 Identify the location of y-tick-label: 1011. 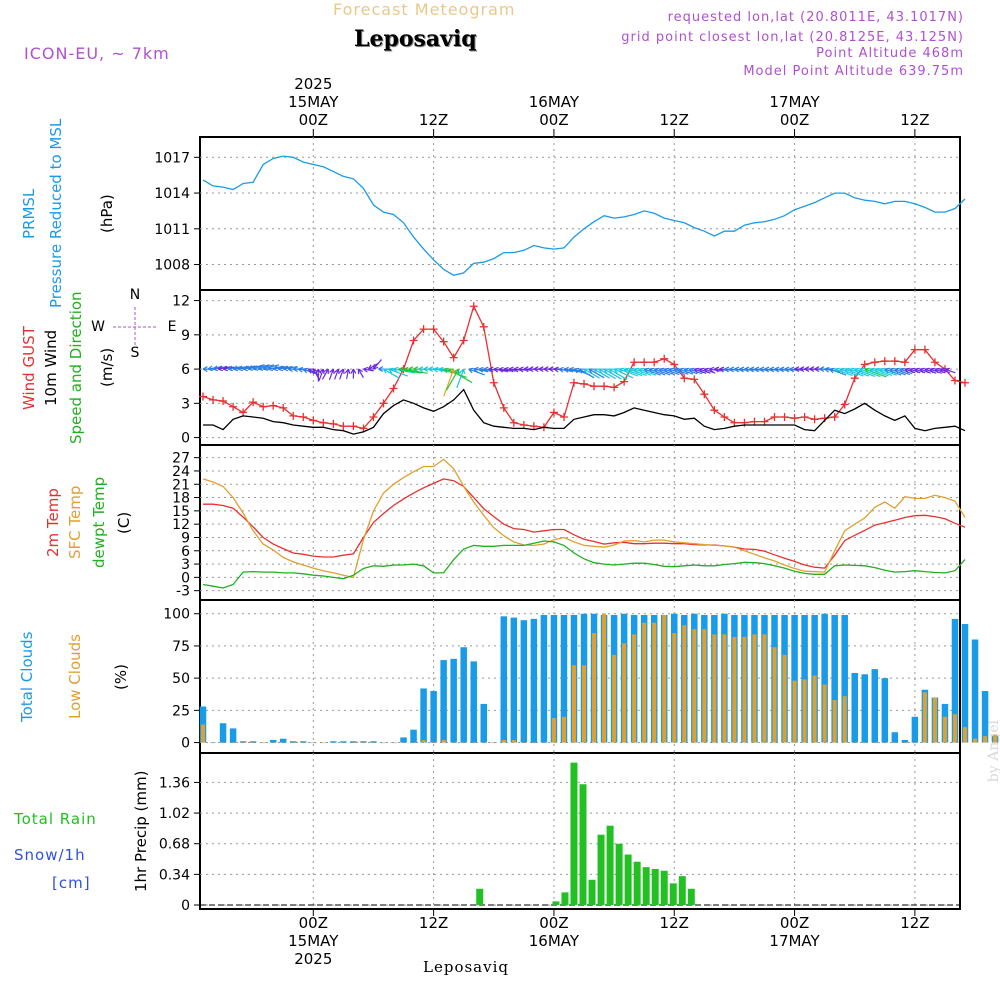
(172, 230).